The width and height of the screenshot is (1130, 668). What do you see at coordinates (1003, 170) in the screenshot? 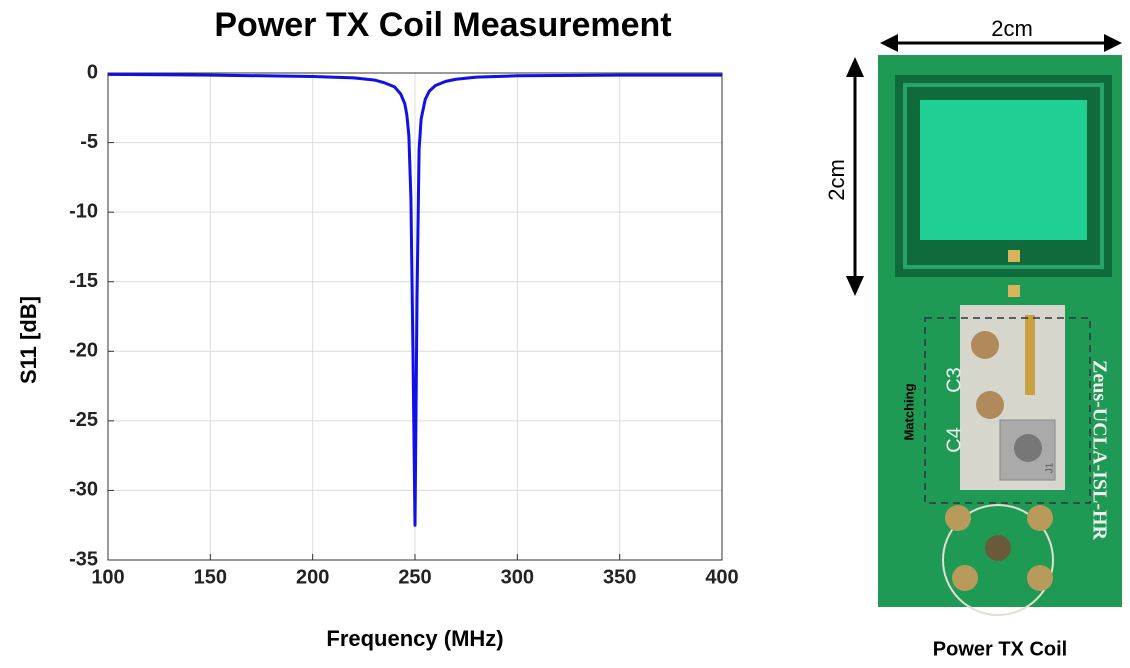
I see `coil-center` at bounding box center [1003, 170].